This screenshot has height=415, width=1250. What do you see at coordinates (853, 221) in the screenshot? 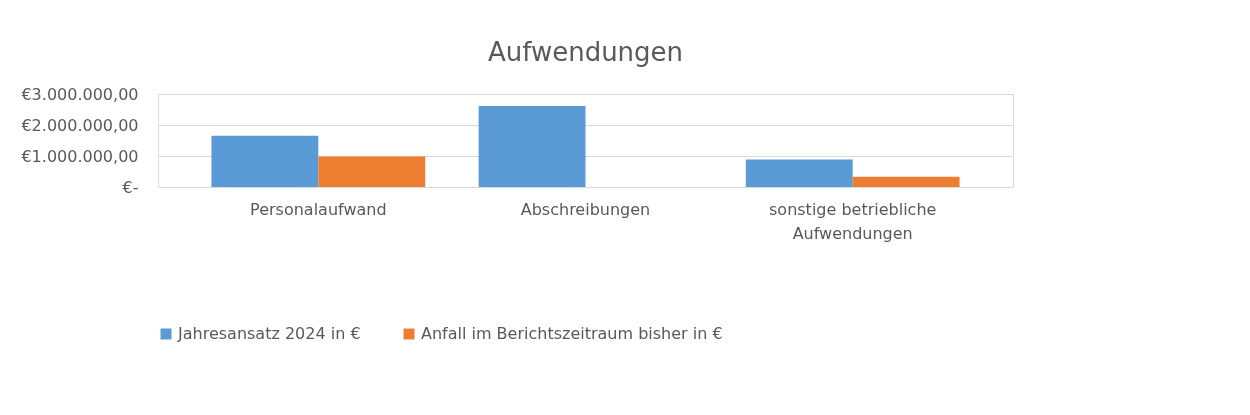
I see `x-tick-label: sonstige betriebliche Aufwendungen` at bounding box center [853, 221].